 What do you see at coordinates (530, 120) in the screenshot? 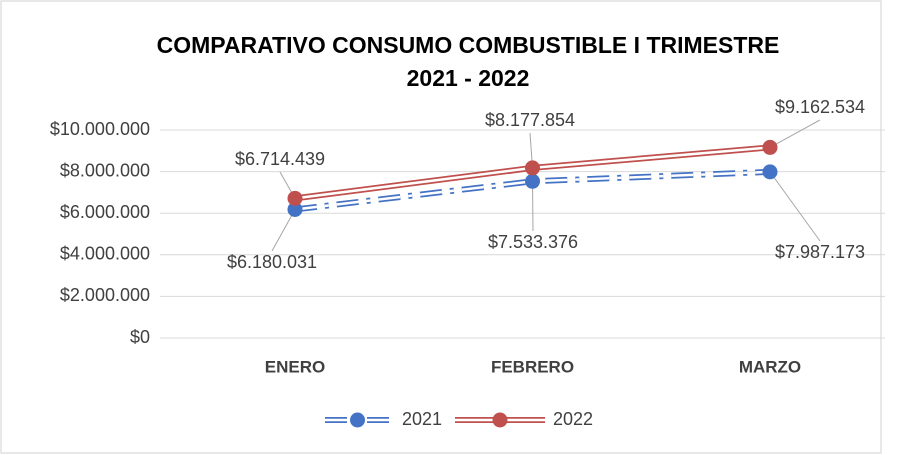
I see `data-label: $8.177.854` at bounding box center [530, 120].